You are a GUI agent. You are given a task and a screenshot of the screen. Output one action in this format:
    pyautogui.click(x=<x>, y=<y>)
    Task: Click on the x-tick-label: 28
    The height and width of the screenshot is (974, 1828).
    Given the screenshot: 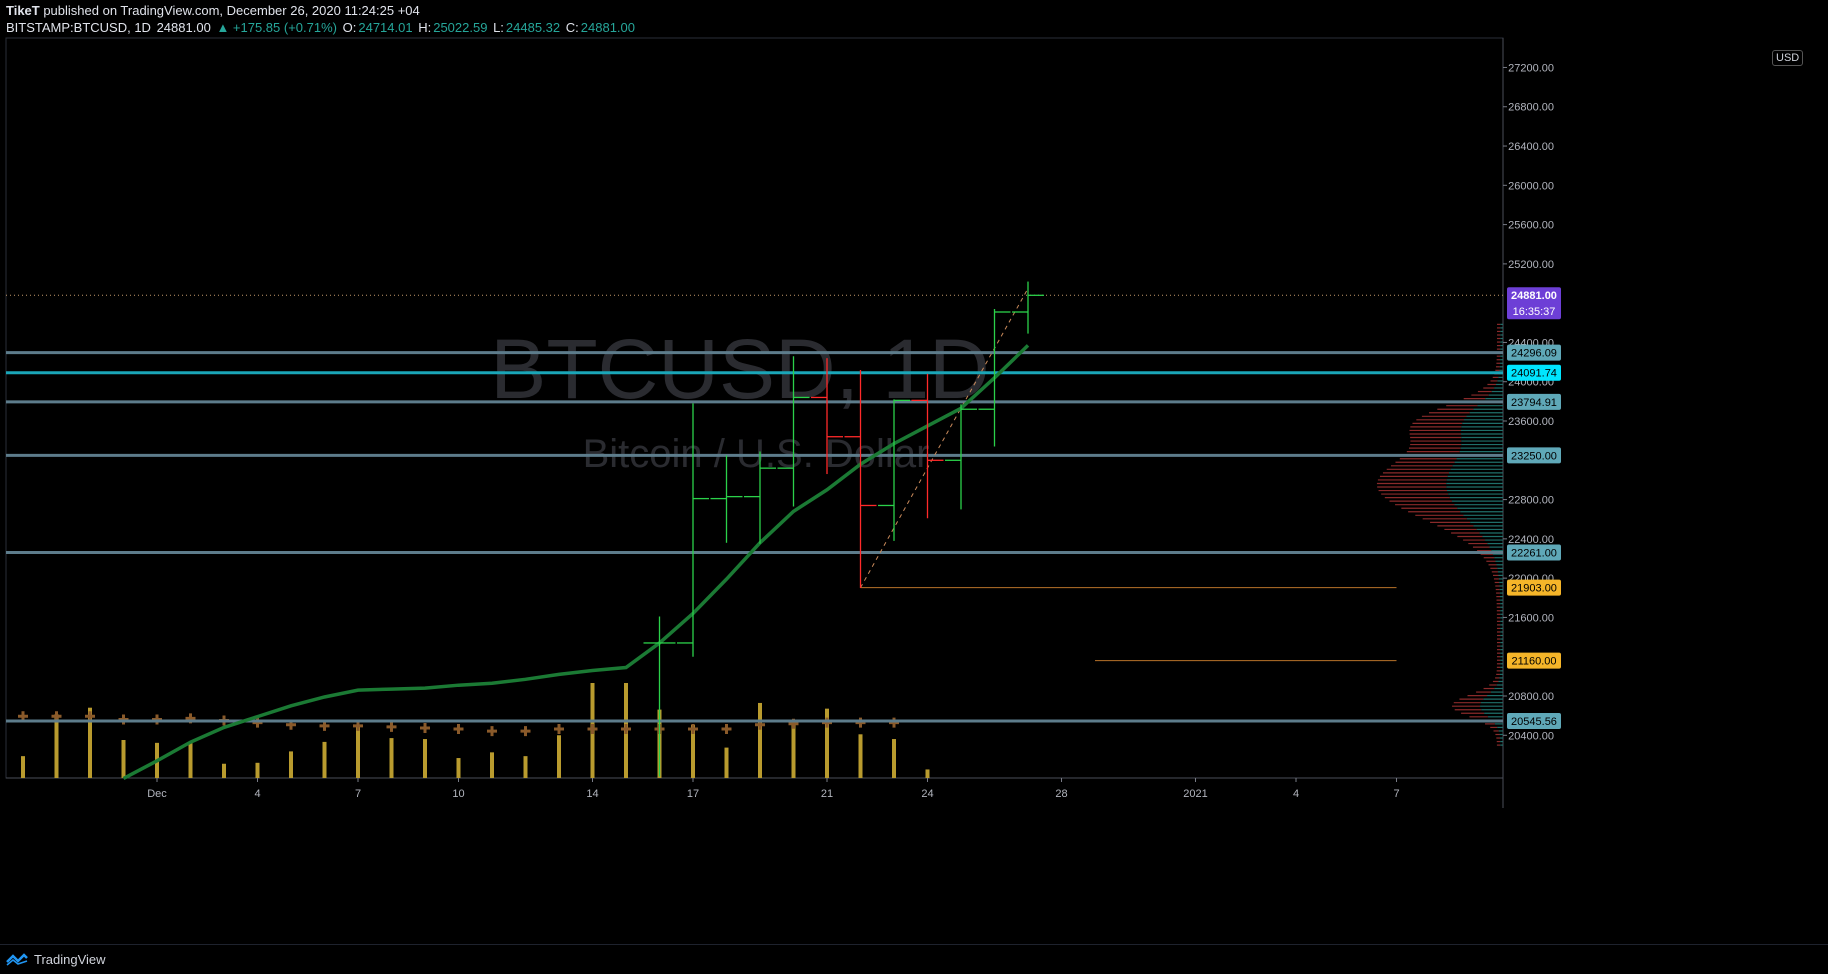 What is the action you would take?
    pyautogui.click(x=1061, y=794)
    